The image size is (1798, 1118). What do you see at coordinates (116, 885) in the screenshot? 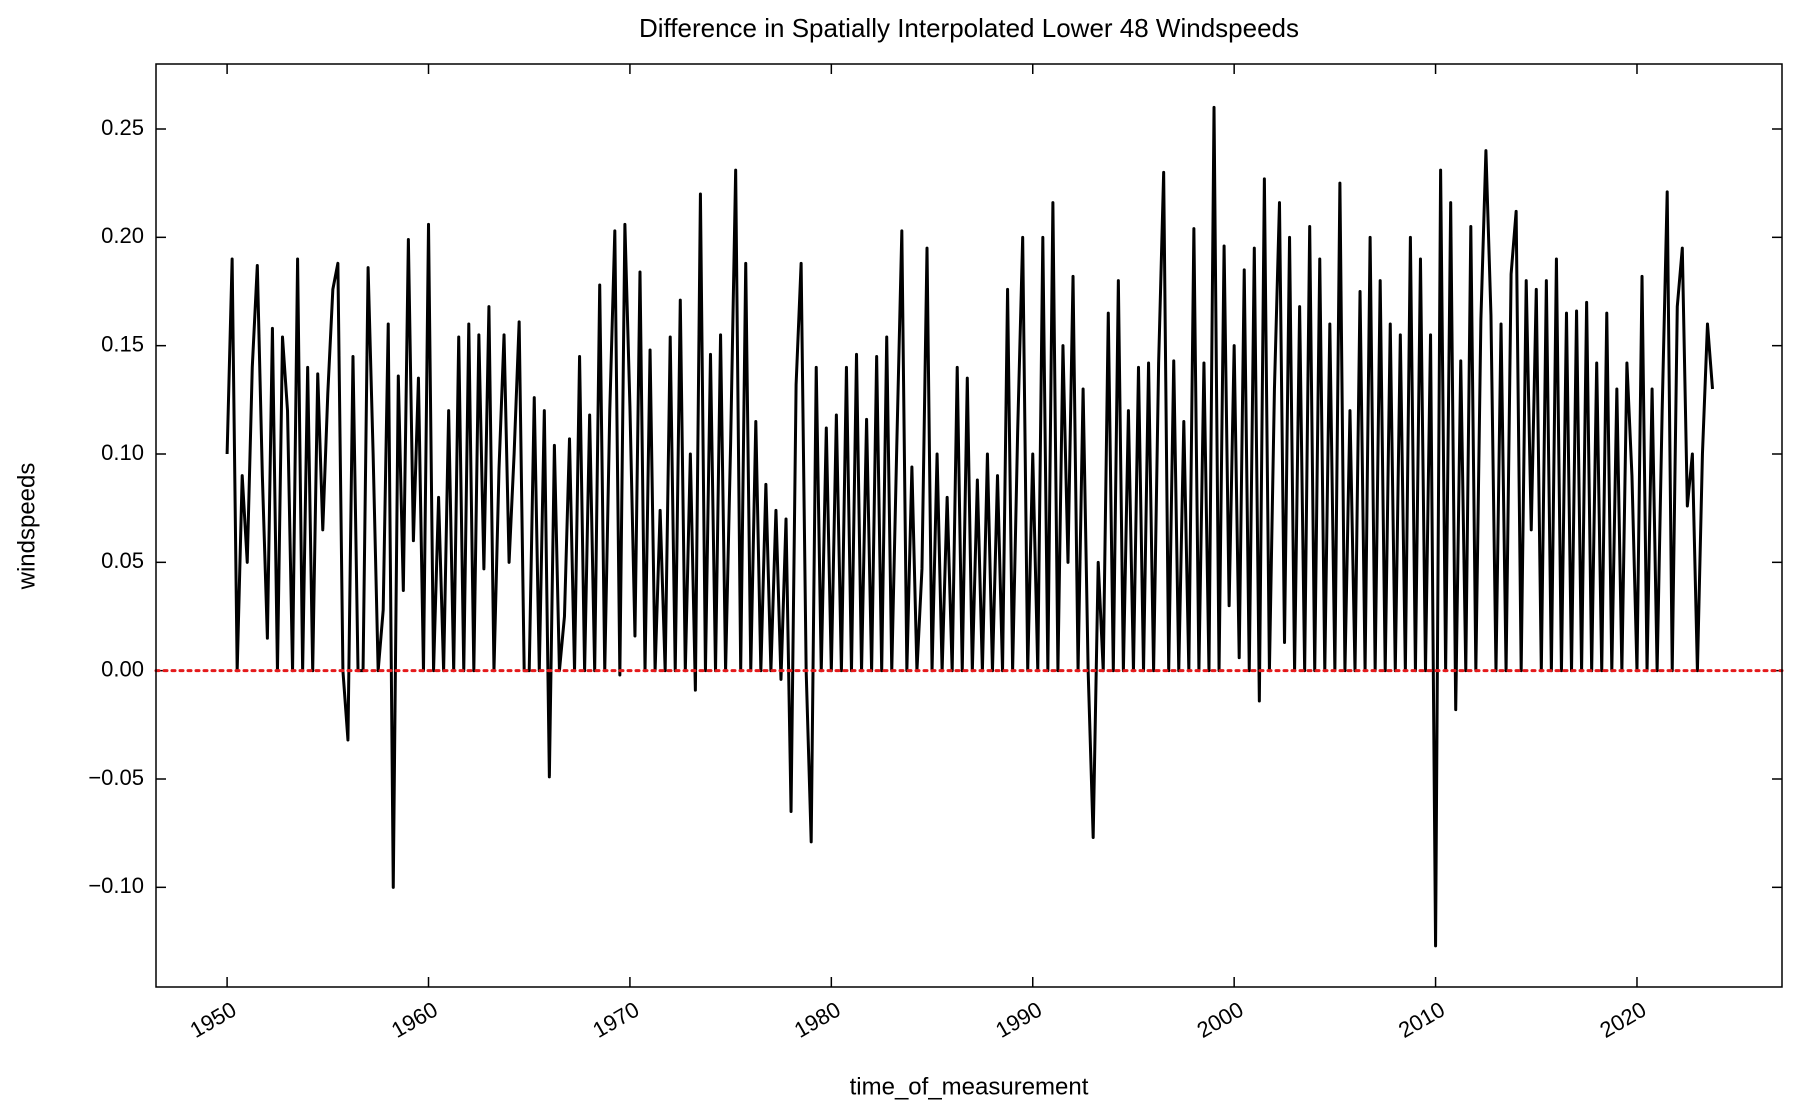
I see `y-tick-label: −0.10` at bounding box center [116, 885].